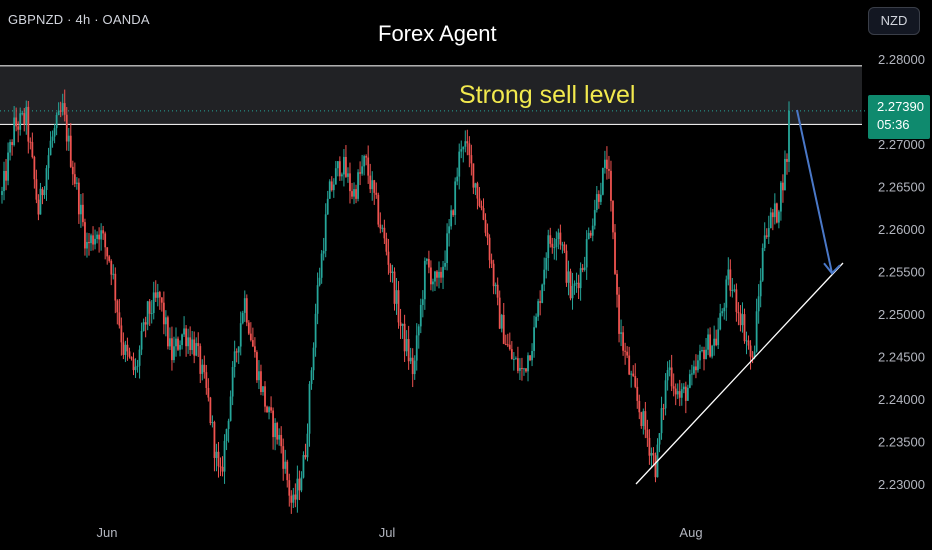  I want to click on bar-countdown: 05:36, so click(893, 124).